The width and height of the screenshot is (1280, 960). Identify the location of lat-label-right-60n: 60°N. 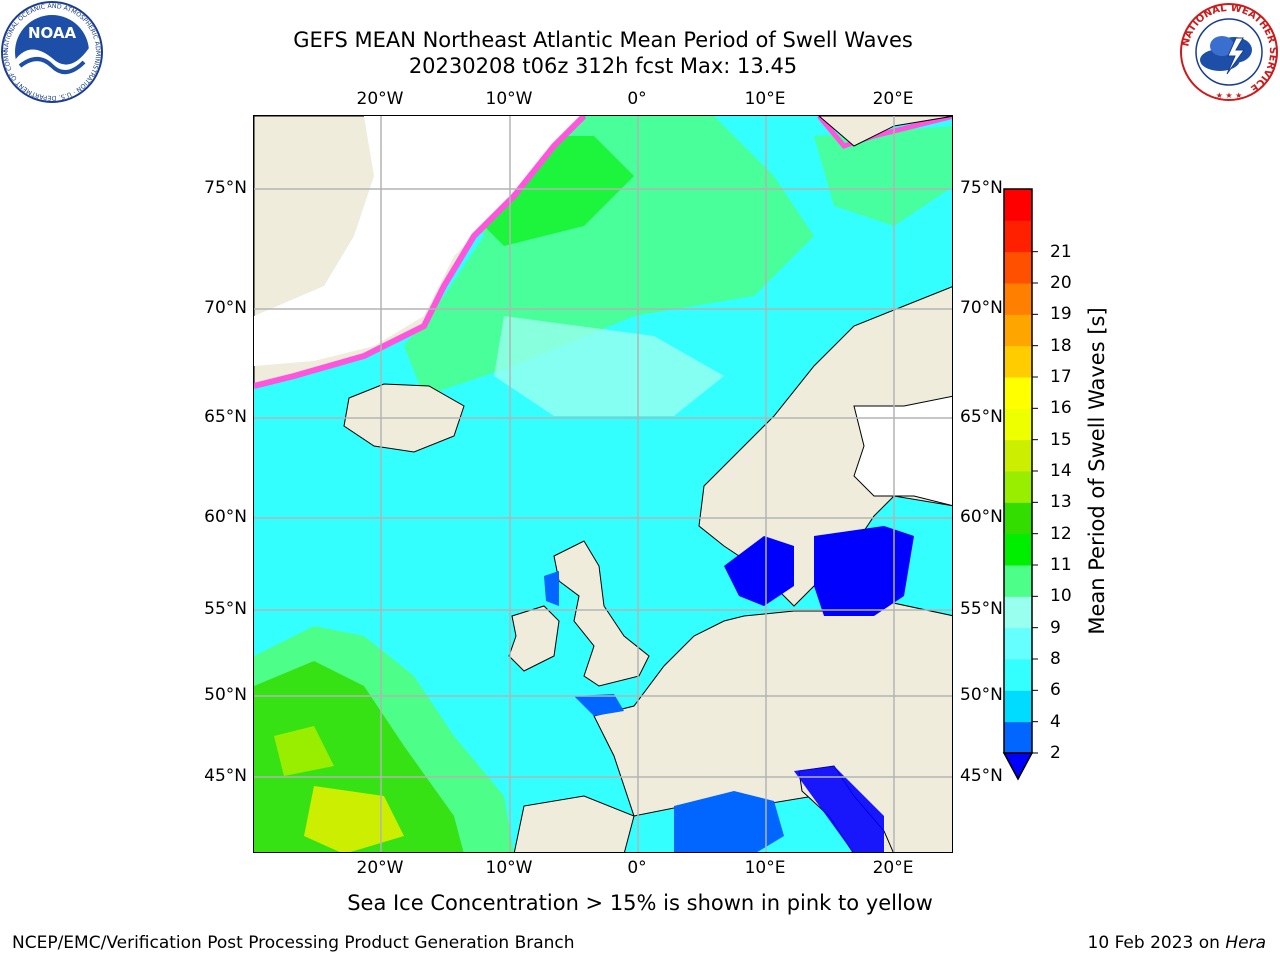
(981, 517).